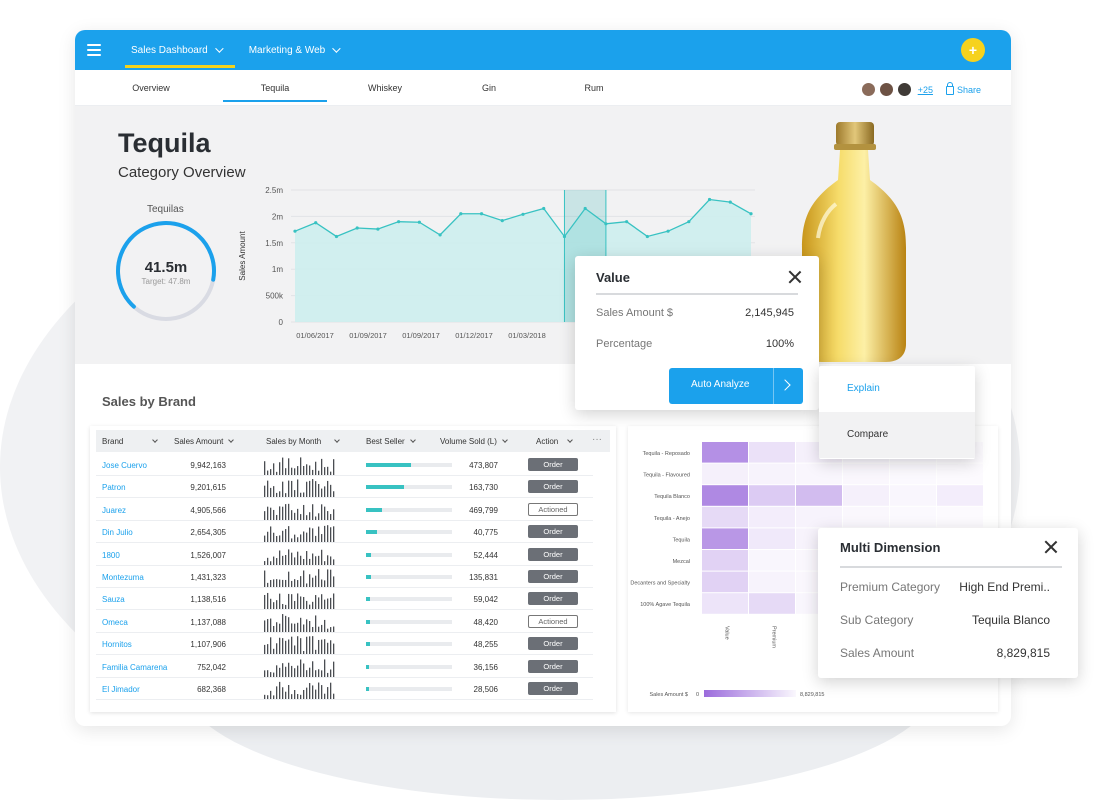  What do you see at coordinates (298, 627) in the screenshot?
I see `sparkline-bar` at bounding box center [298, 627].